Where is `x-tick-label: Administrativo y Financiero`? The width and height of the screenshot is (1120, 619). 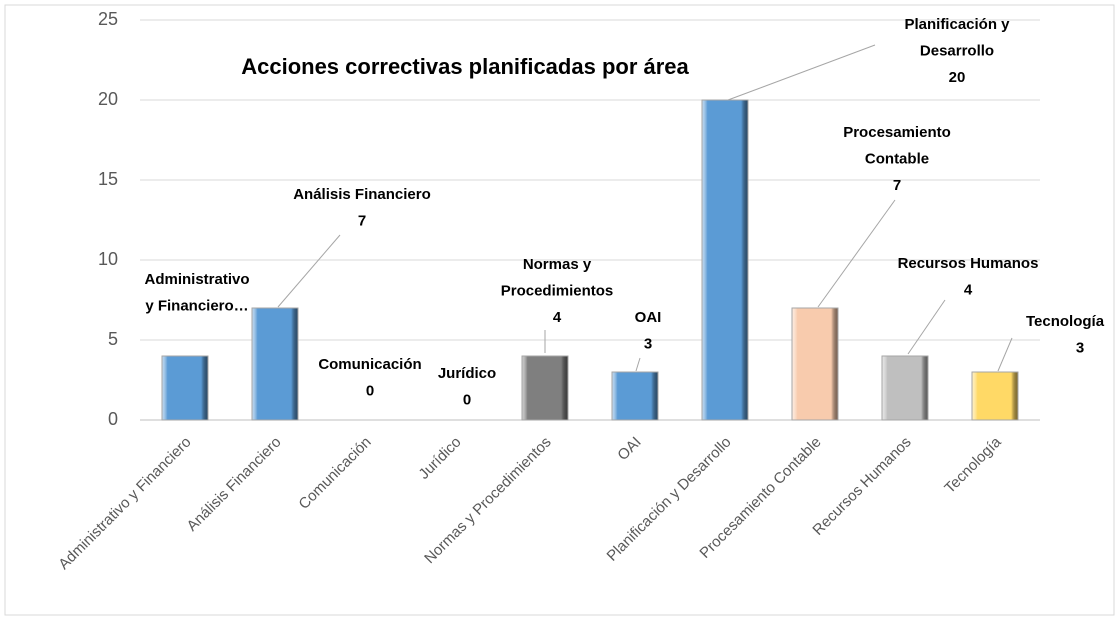
x-tick-label: Administrativo y Financiero is located at coordinates (124, 503).